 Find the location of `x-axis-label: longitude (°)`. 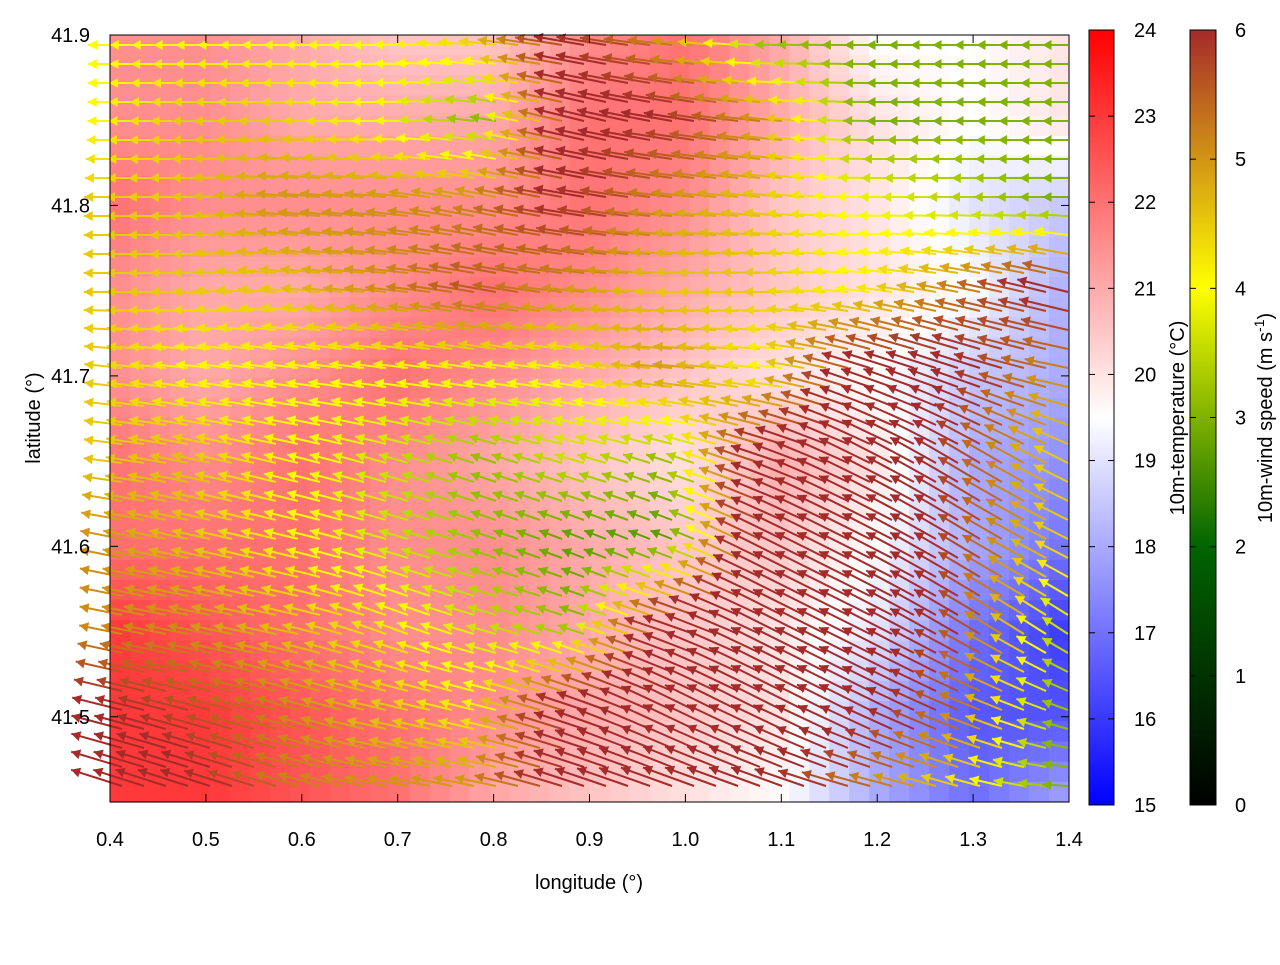

x-axis-label: longitude (°) is located at coordinates (589, 883).